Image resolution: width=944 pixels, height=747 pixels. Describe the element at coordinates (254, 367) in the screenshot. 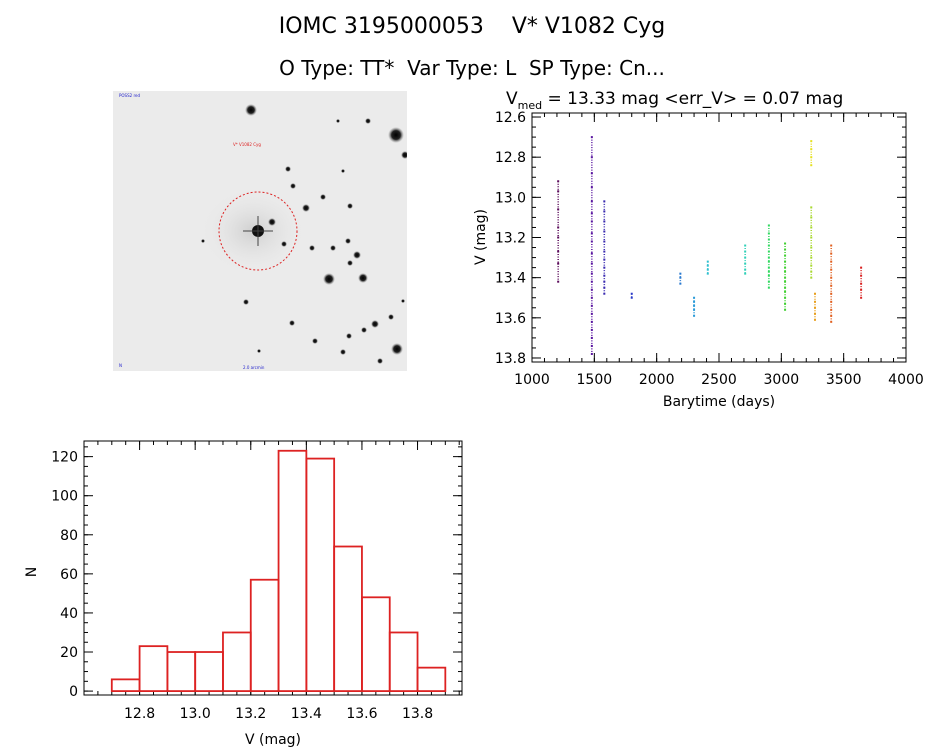

I see `finder-label-bottom-center: 2.0 arcmin` at that location.